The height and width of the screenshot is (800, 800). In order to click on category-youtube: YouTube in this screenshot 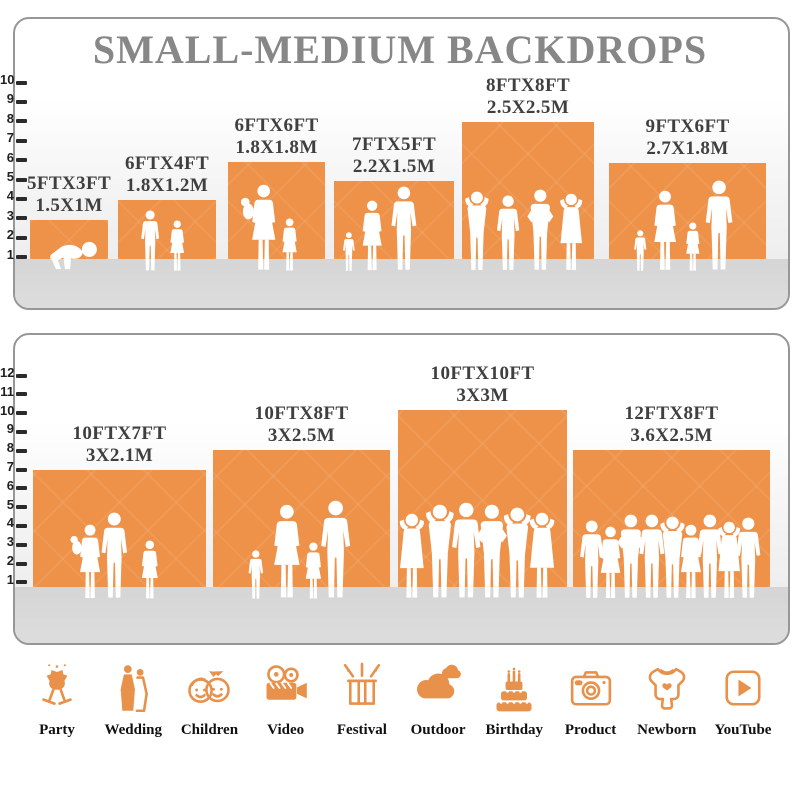, I will do `click(743, 700)`.